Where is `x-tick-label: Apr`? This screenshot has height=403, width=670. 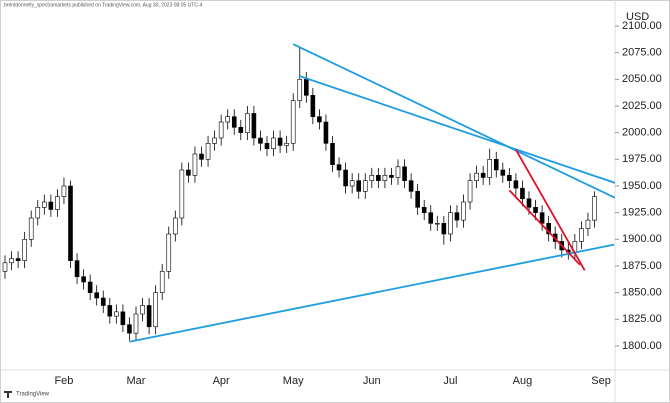 x-tick-label: Apr is located at coordinates (221, 381).